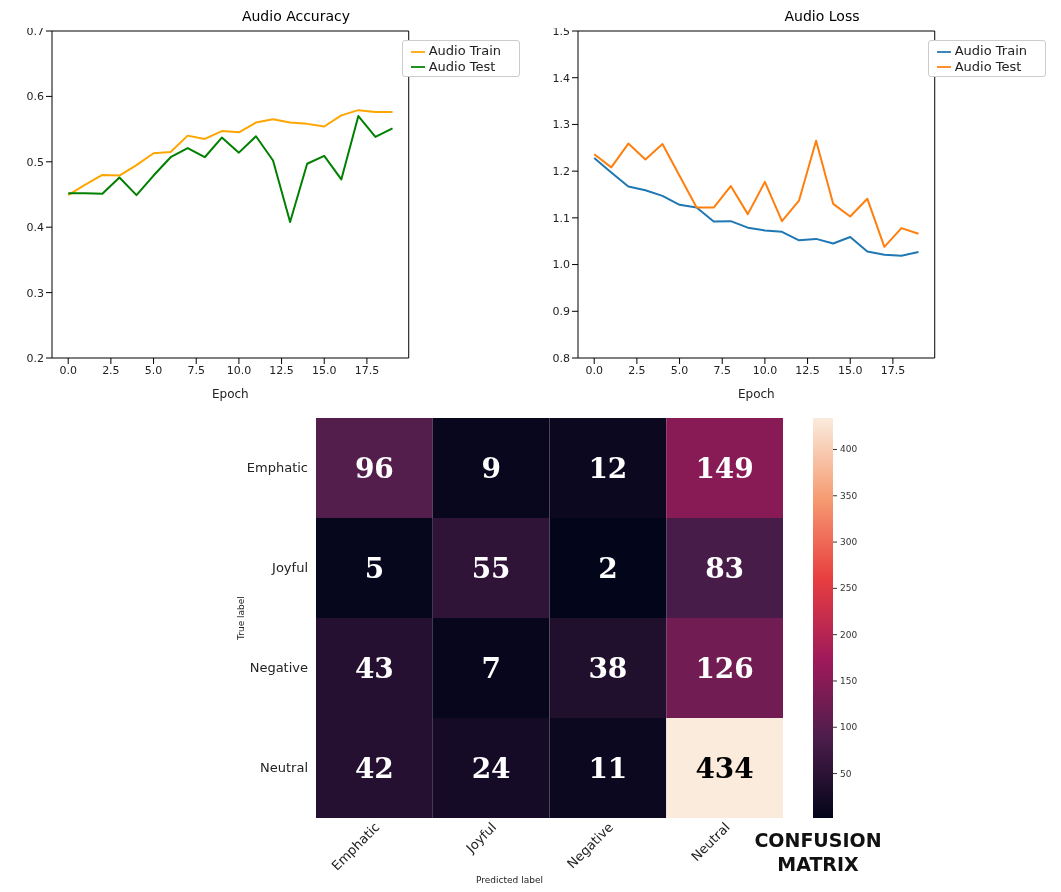 Image resolution: width=1061 pixels, height=892 pixels. What do you see at coordinates (608, 468) in the screenshot?
I see `data-label: 12` at bounding box center [608, 468].